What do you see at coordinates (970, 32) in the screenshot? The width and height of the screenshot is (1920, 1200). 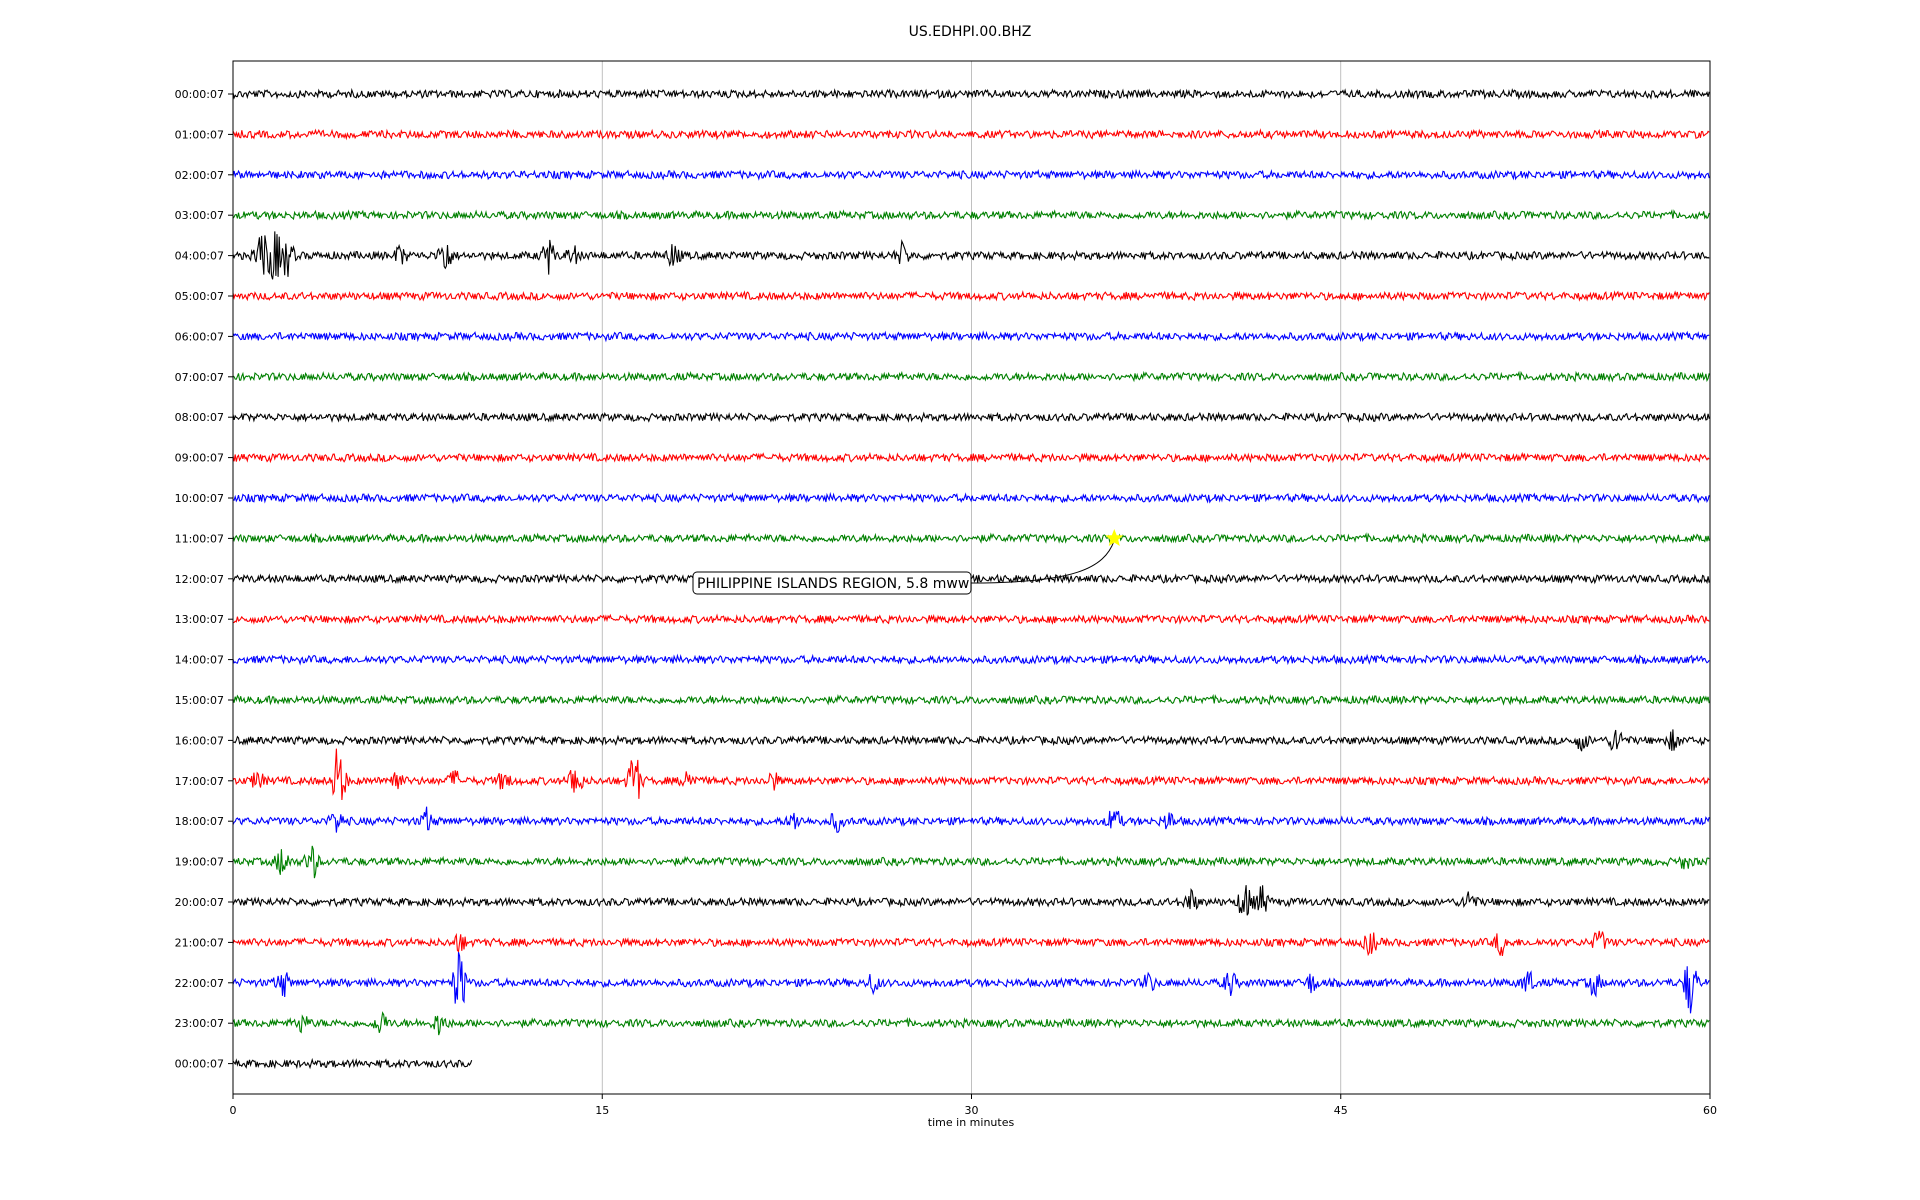 I see `chart-title: US.EDHPI.00.BHZ` at bounding box center [970, 32].